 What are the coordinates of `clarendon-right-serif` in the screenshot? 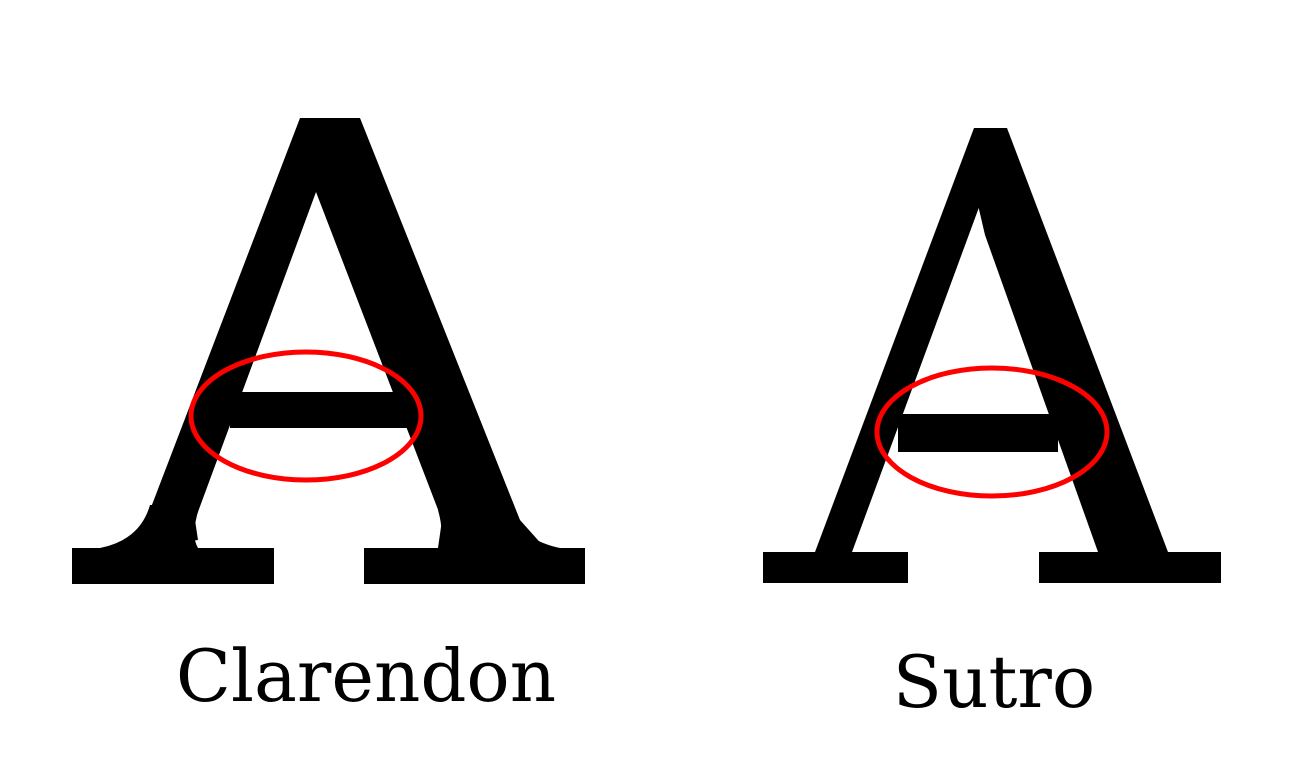 It's located at (474, 566).